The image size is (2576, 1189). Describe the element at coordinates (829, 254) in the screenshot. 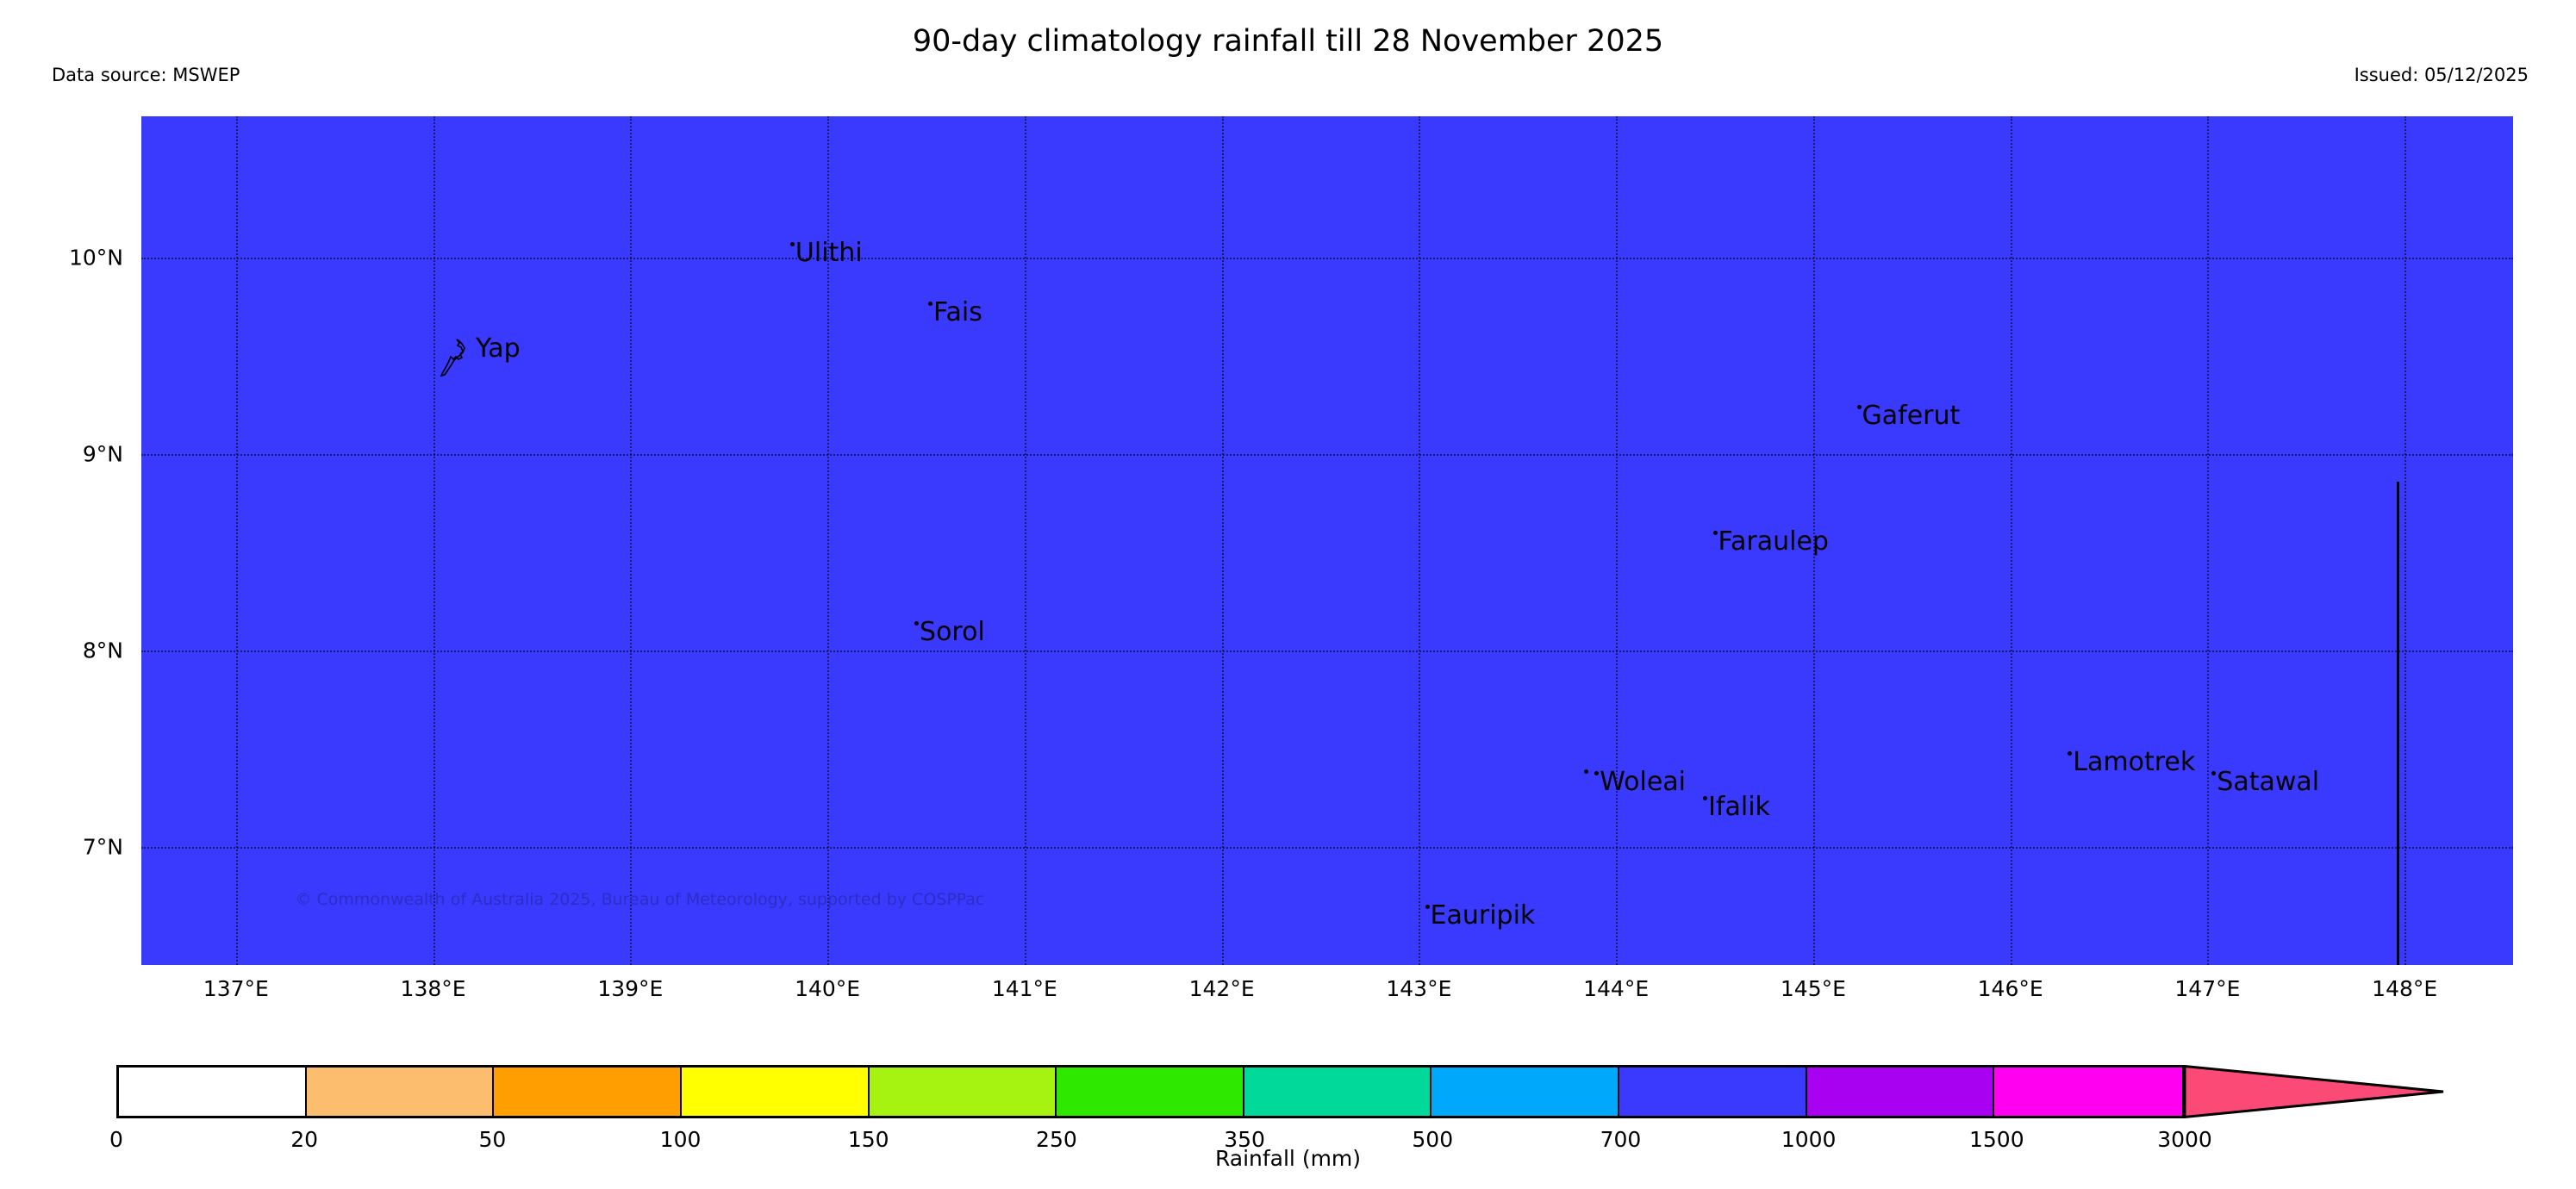

I see `island-label-ulithi: Ulithi` at that location.